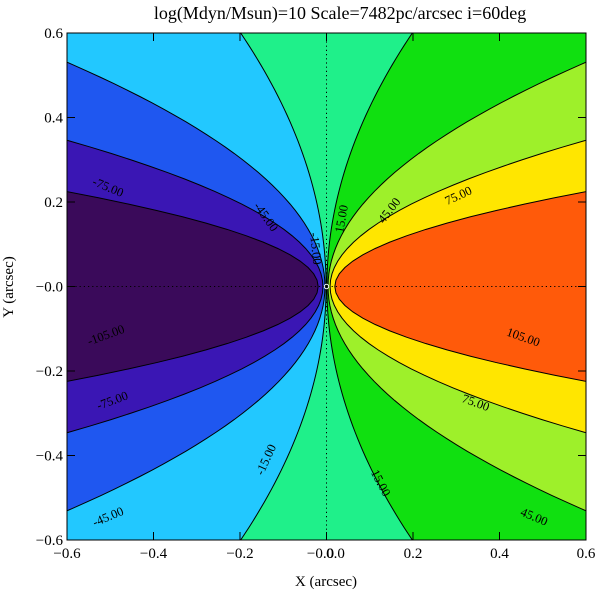 This screenshot has height=595, width=600. What do you see at coordinates (341, 219) in the screenshot?
I see `contour-label: 15.00` at bounding box center [341, 219].